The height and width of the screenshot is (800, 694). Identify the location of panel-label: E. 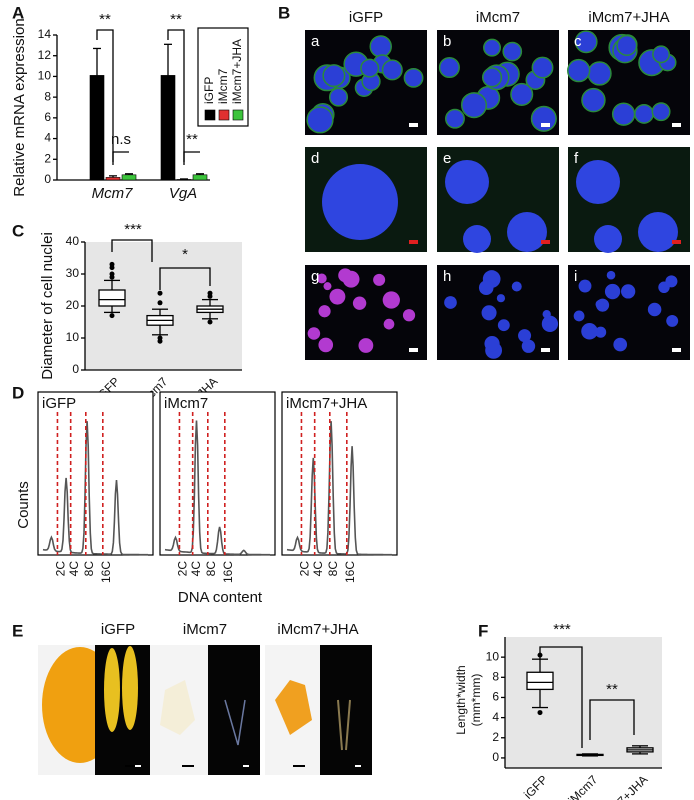
(17, 630).